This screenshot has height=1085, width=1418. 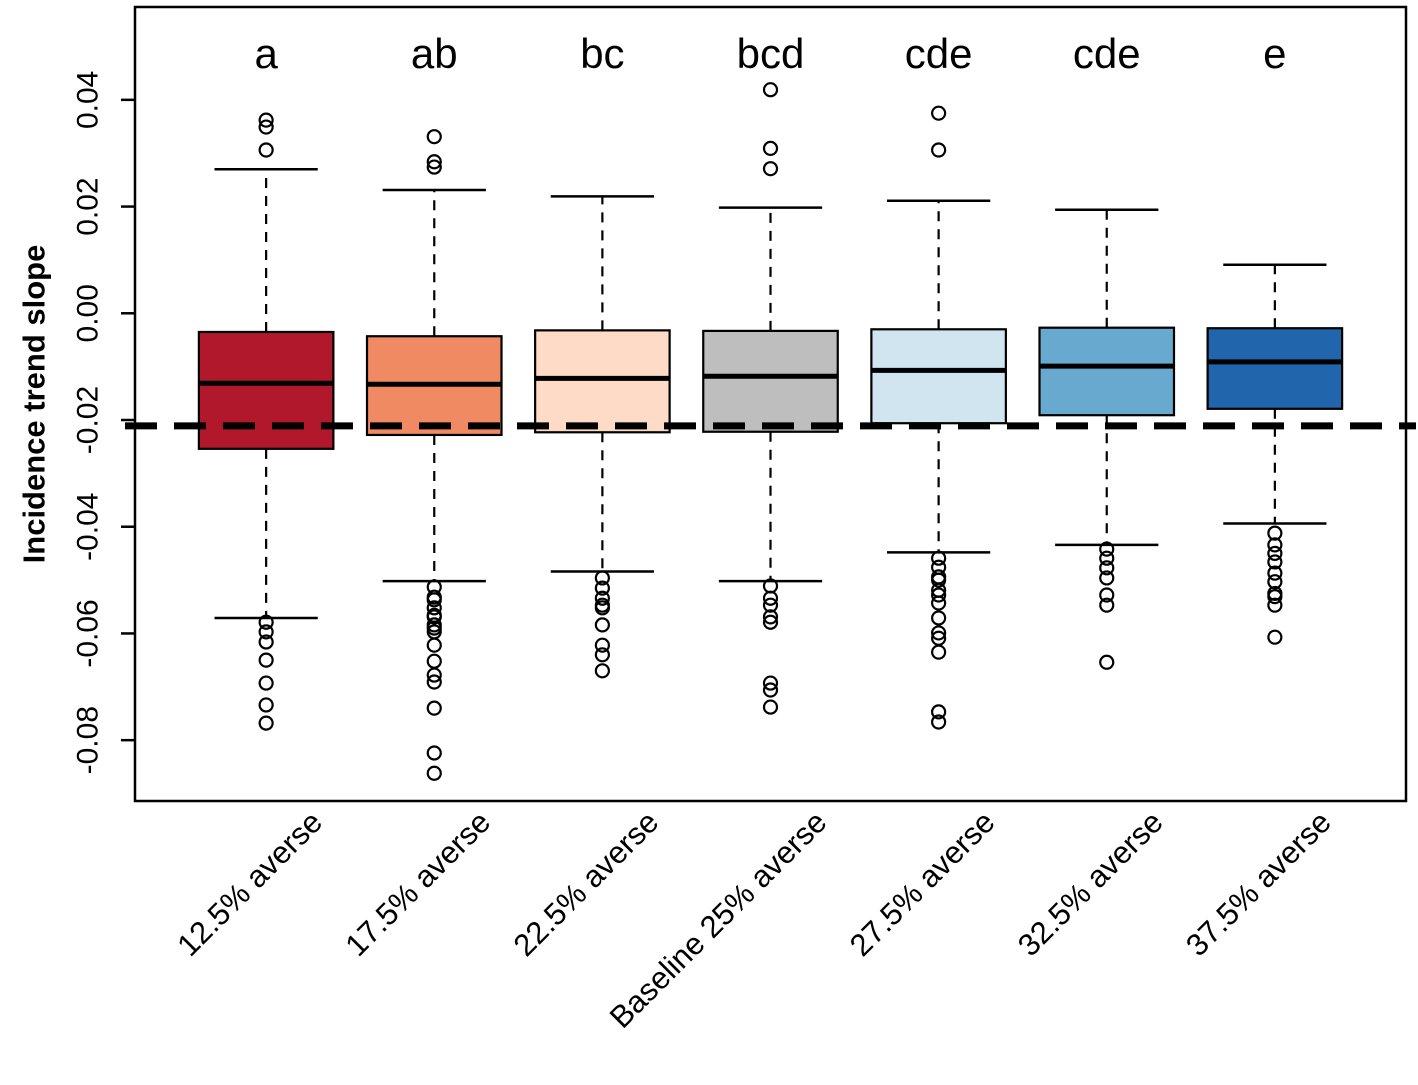 What do you see at coordinates (586, 883) in the screenshot?
I see `x-category-label: 22.5% averse` at bounding box center [586, 883].